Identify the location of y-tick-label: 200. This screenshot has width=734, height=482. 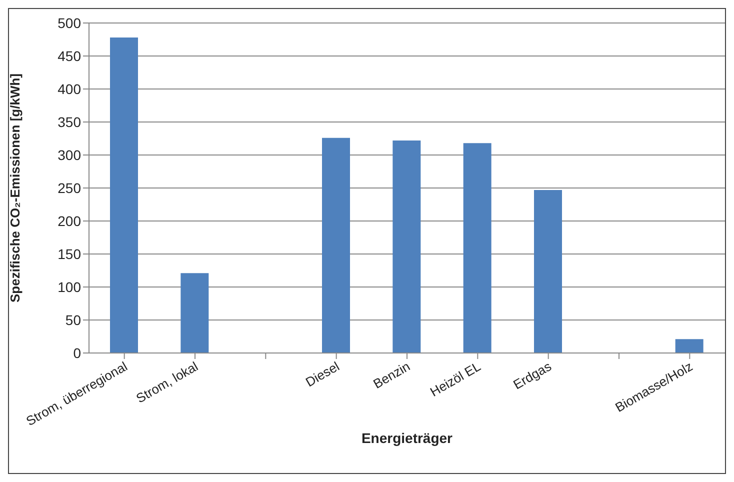
(70, 220).